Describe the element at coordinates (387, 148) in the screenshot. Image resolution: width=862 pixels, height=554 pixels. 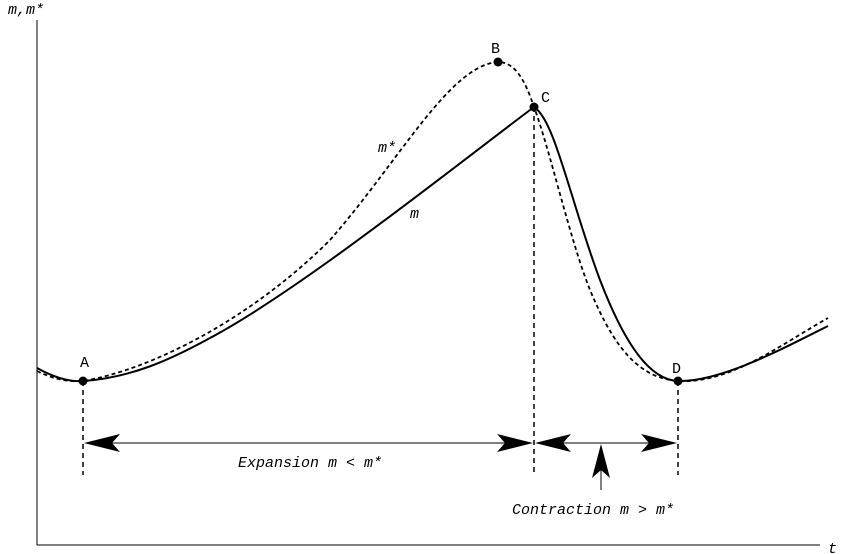
I see `curve-label: m*` at that location.